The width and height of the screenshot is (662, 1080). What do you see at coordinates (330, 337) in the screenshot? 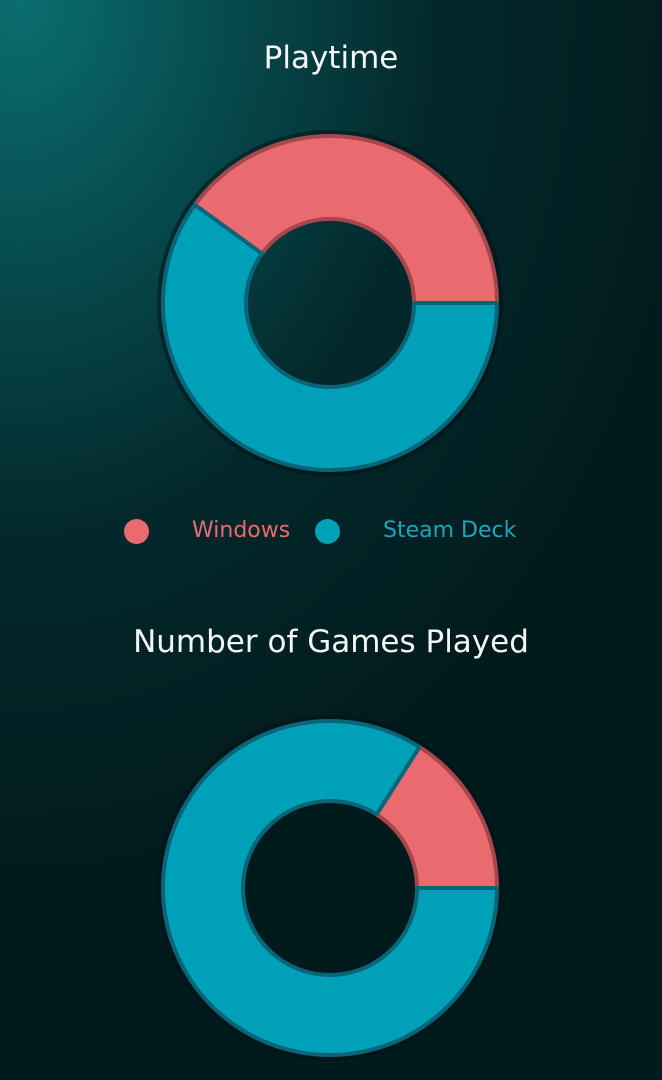
I see `donut-slice-steam-deck` at bounding box center [330, 337].